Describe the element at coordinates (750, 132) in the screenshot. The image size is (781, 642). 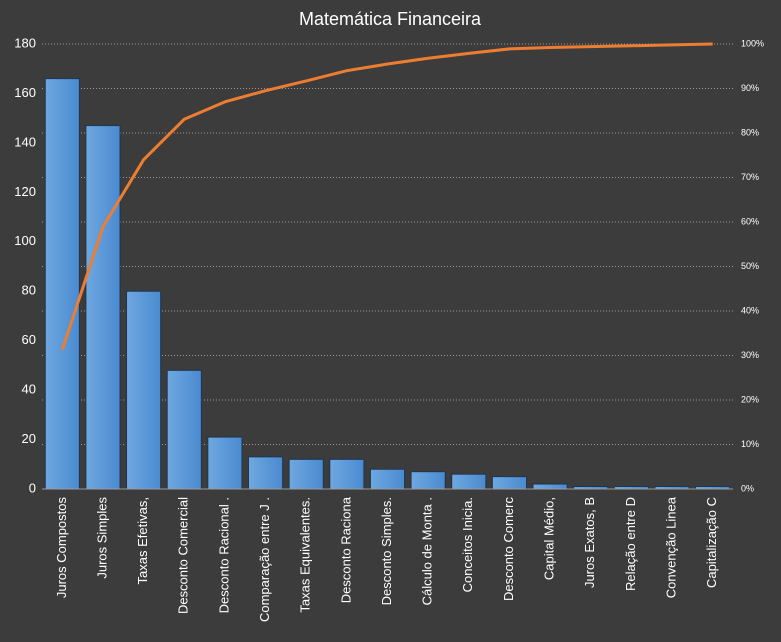
I see `y2-tick-label: 80%` at that location.